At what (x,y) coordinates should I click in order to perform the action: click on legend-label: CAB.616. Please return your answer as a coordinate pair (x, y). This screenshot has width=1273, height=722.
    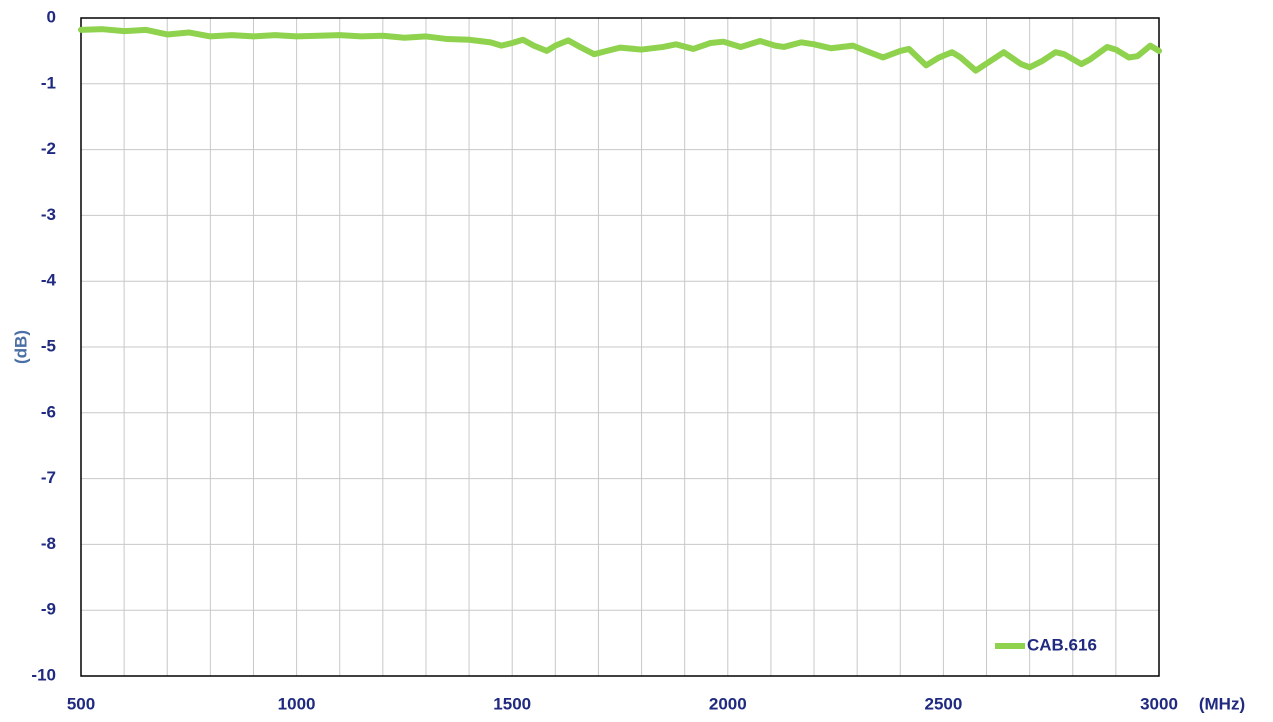
    Looking at the image, I should click on (1062, 644).